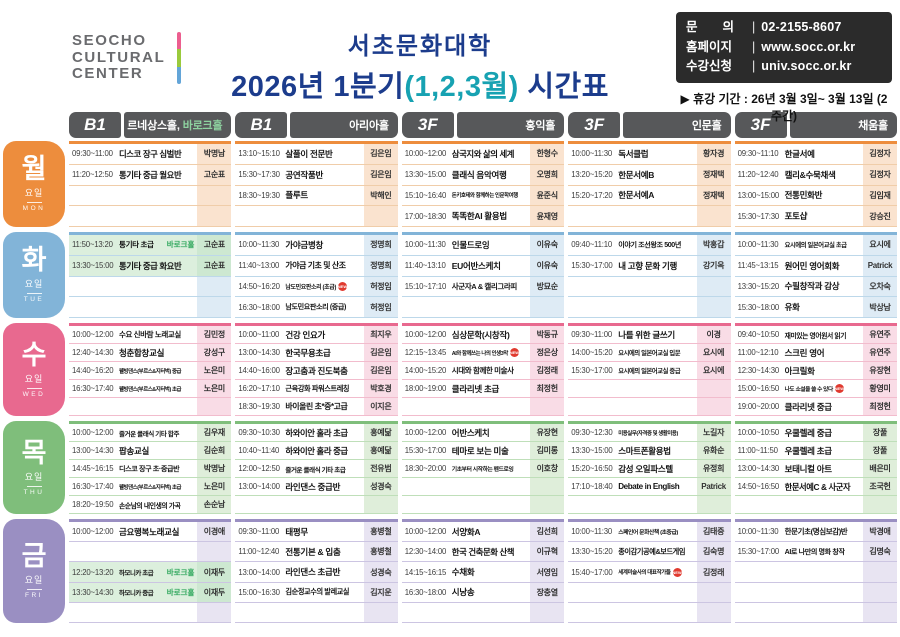  Describe the element at coordinates (649, 487) in the screenshot. I see `class-slot: 17:10~18:40 Debate in English Patrick` at that location.